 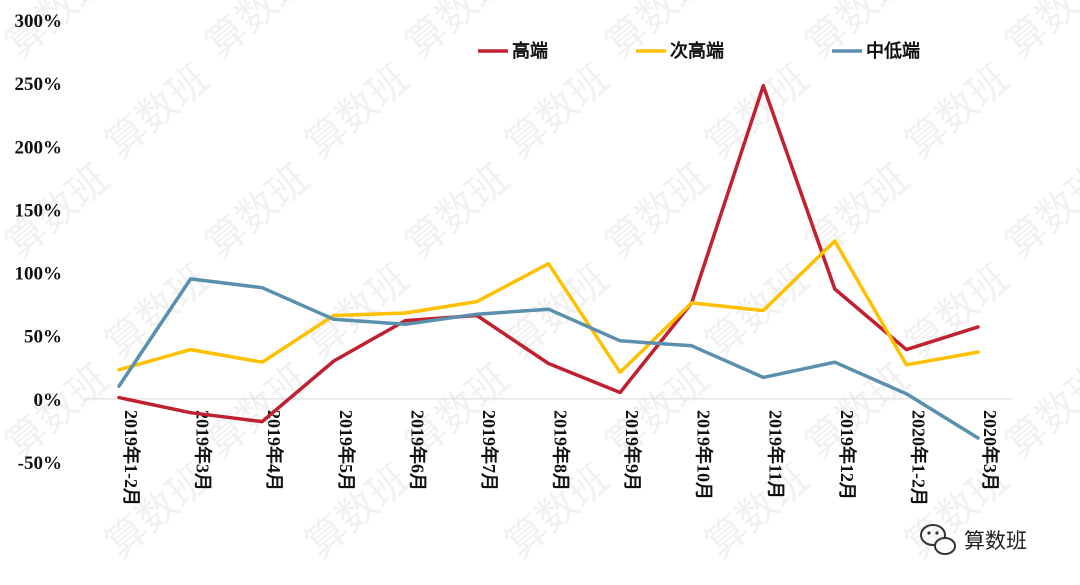 I want to click on y-tick-label: 200%, so click(x=39, y=147).